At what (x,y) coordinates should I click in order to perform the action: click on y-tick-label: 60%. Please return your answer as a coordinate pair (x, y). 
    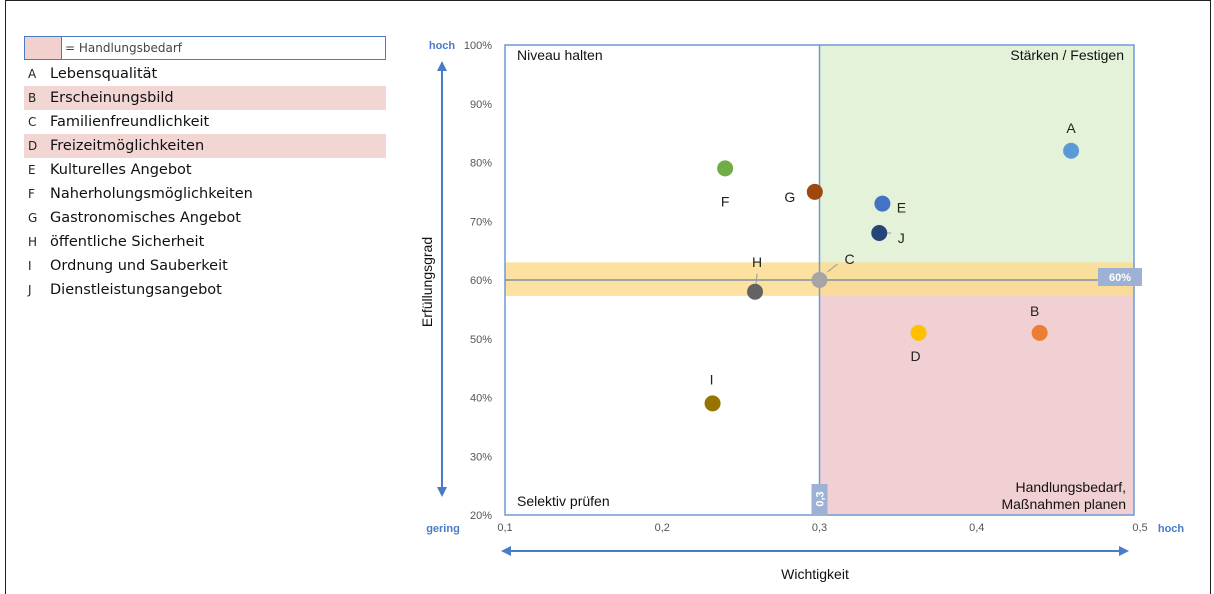
    Looking at the image, I should click on (481, 281).